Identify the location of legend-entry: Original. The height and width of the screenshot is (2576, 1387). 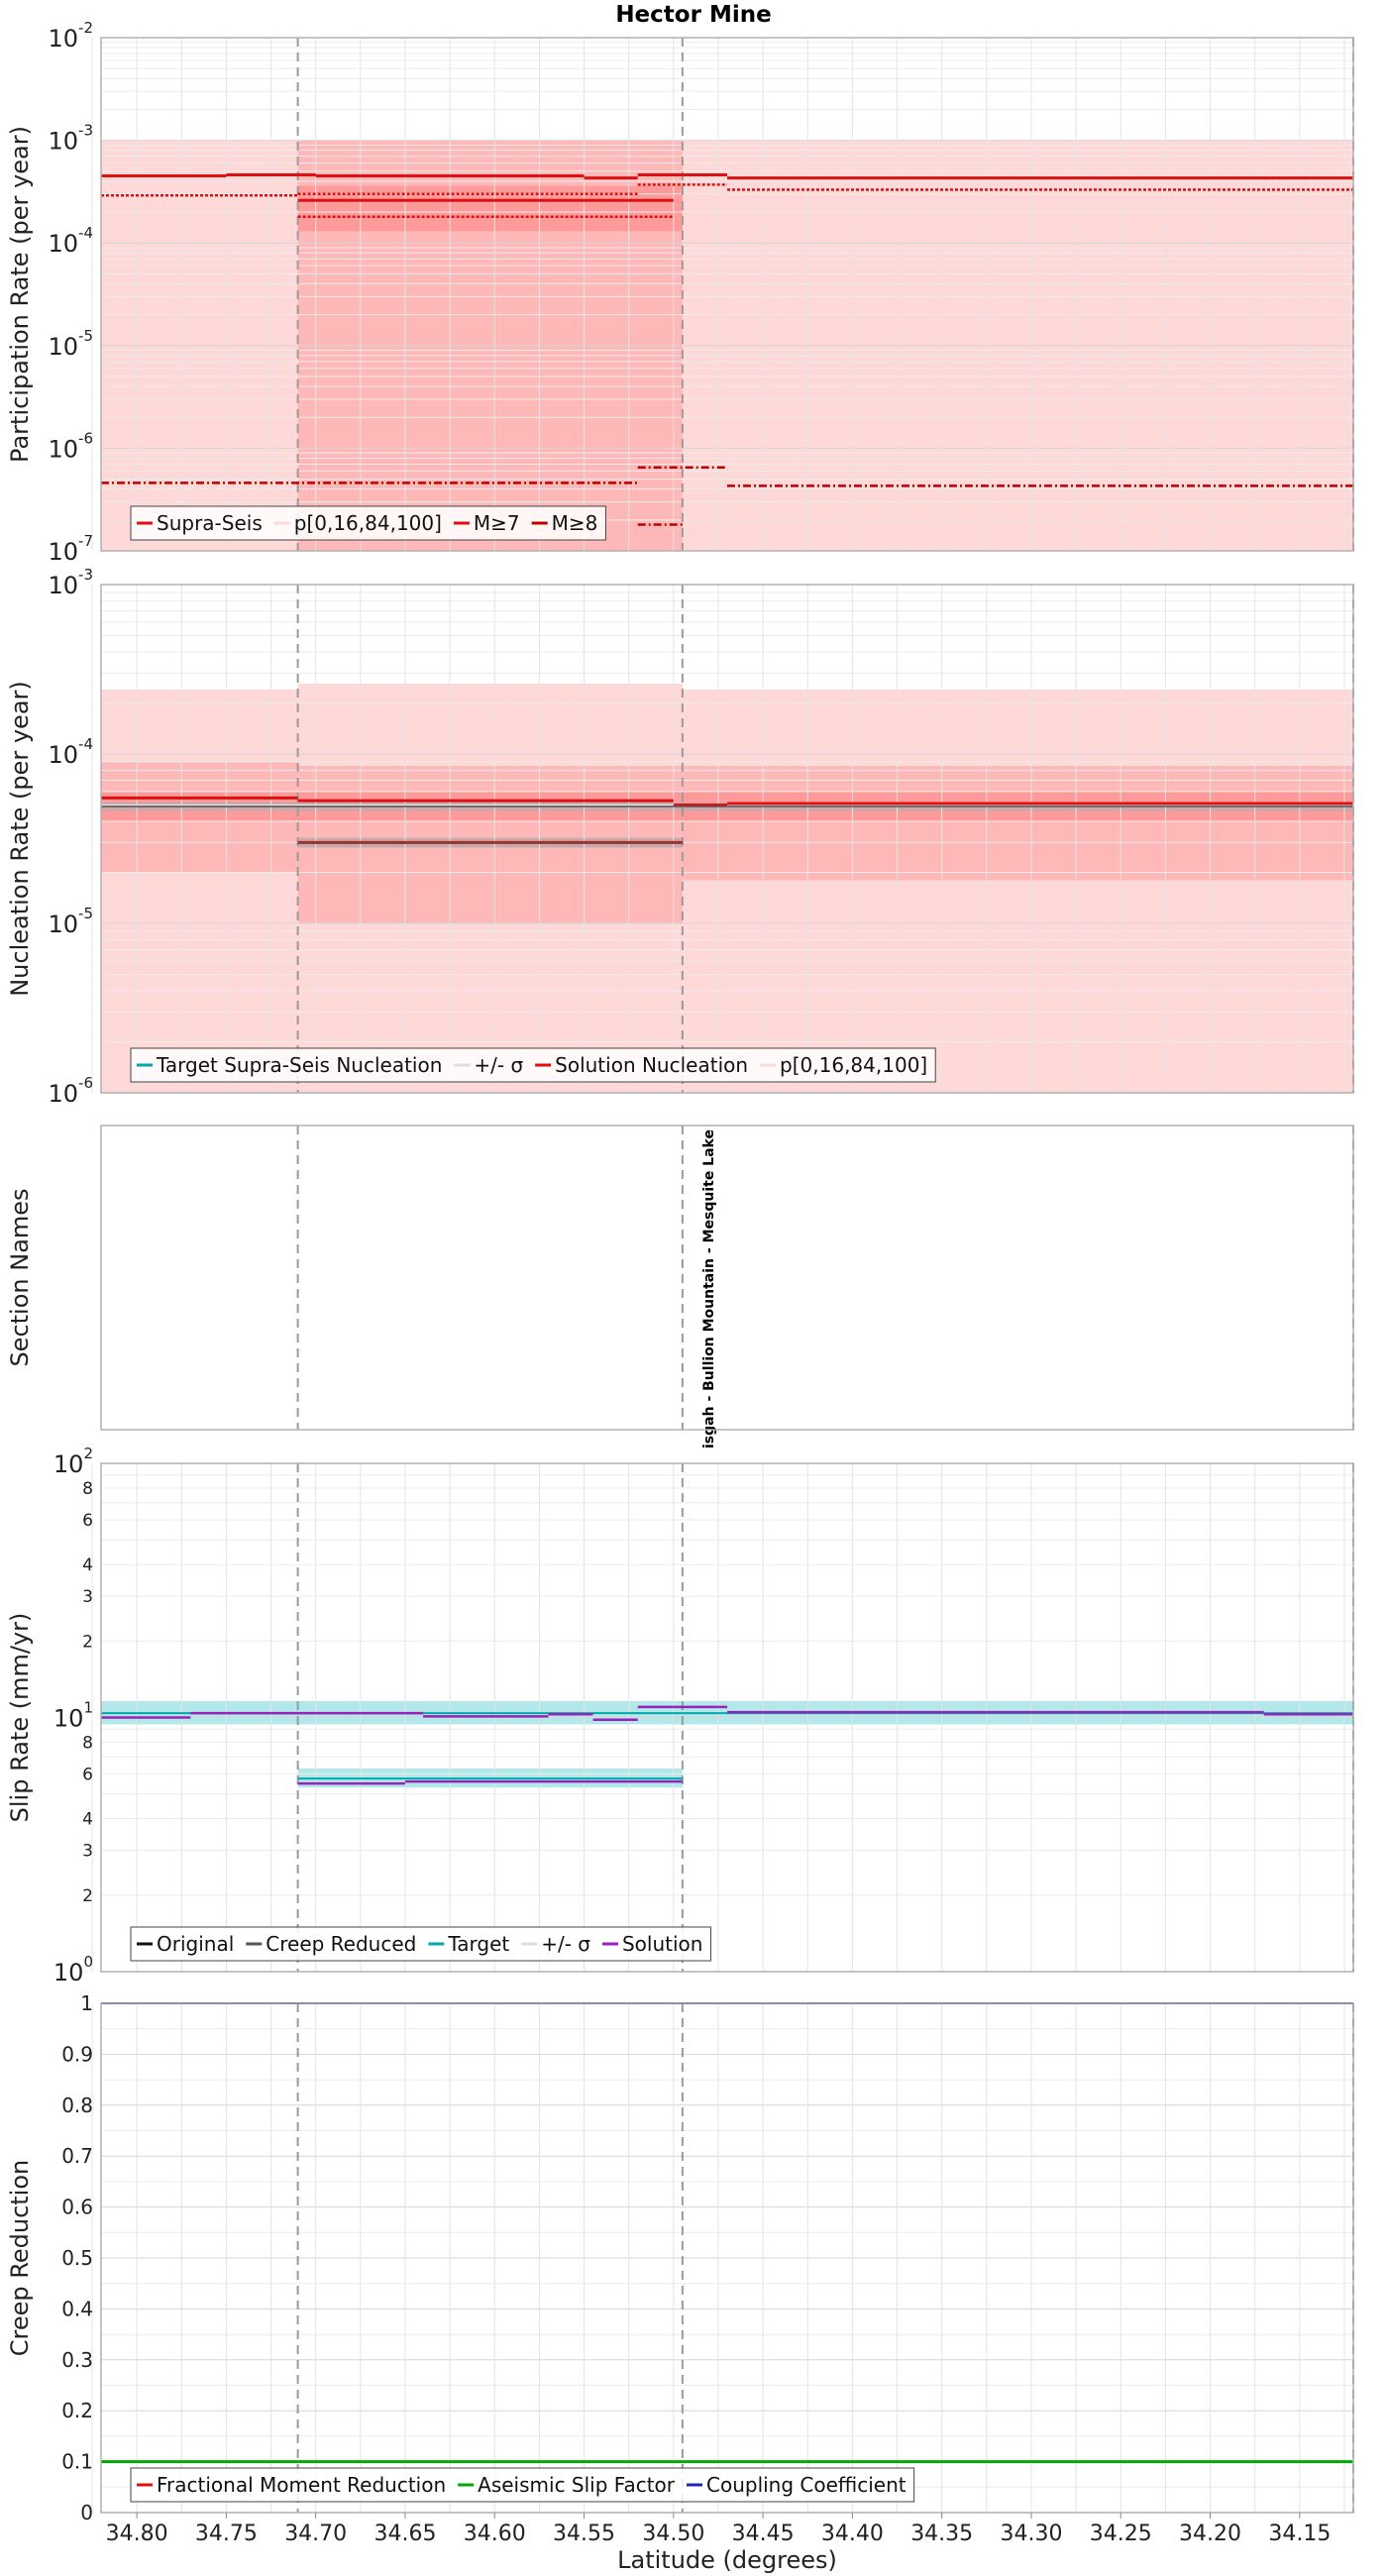
(195, 1944).